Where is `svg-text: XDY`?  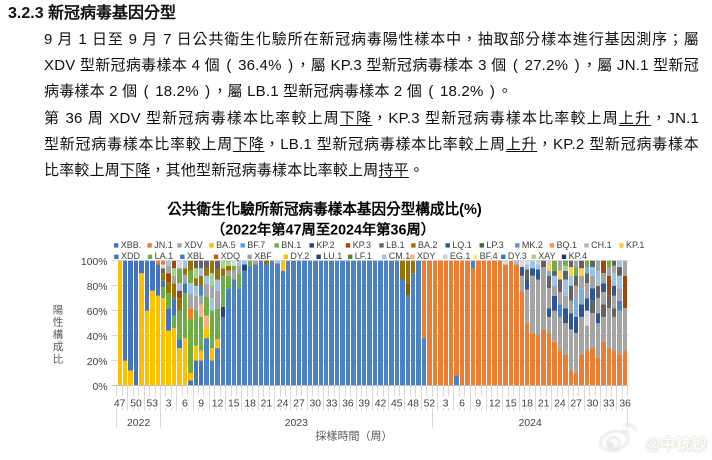
svg-text: XDY is located at coordinates (426, 256).